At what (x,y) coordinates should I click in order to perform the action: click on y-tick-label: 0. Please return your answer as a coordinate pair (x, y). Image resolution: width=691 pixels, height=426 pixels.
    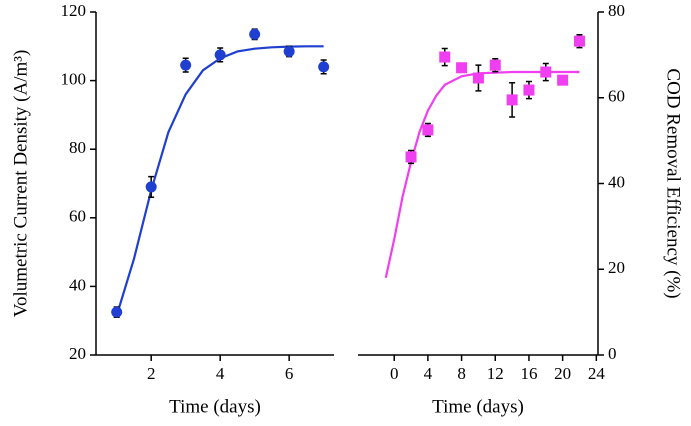
    Looking at the image, I should click on (612, 353).